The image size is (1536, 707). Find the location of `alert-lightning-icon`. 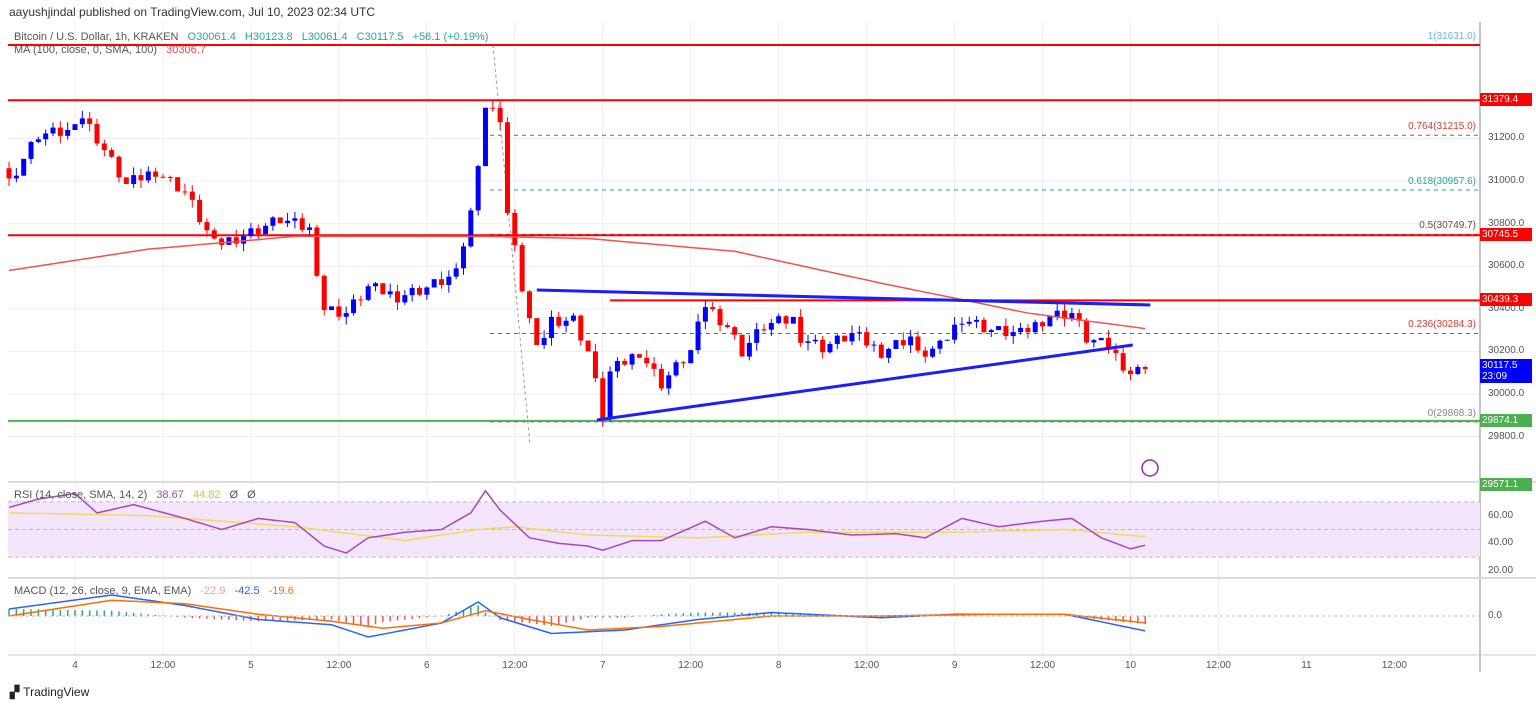

alert-lightning-icon is located at coordinates (1150, 468).